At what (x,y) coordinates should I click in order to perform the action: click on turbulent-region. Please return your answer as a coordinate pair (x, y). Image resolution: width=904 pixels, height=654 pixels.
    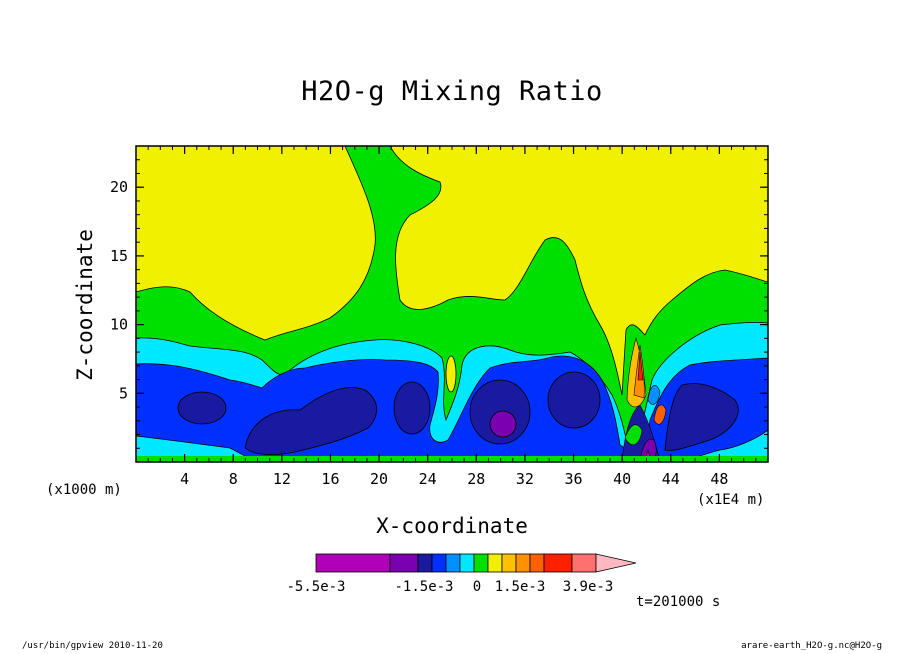
    Looking at the image, I should click on (644, 399).